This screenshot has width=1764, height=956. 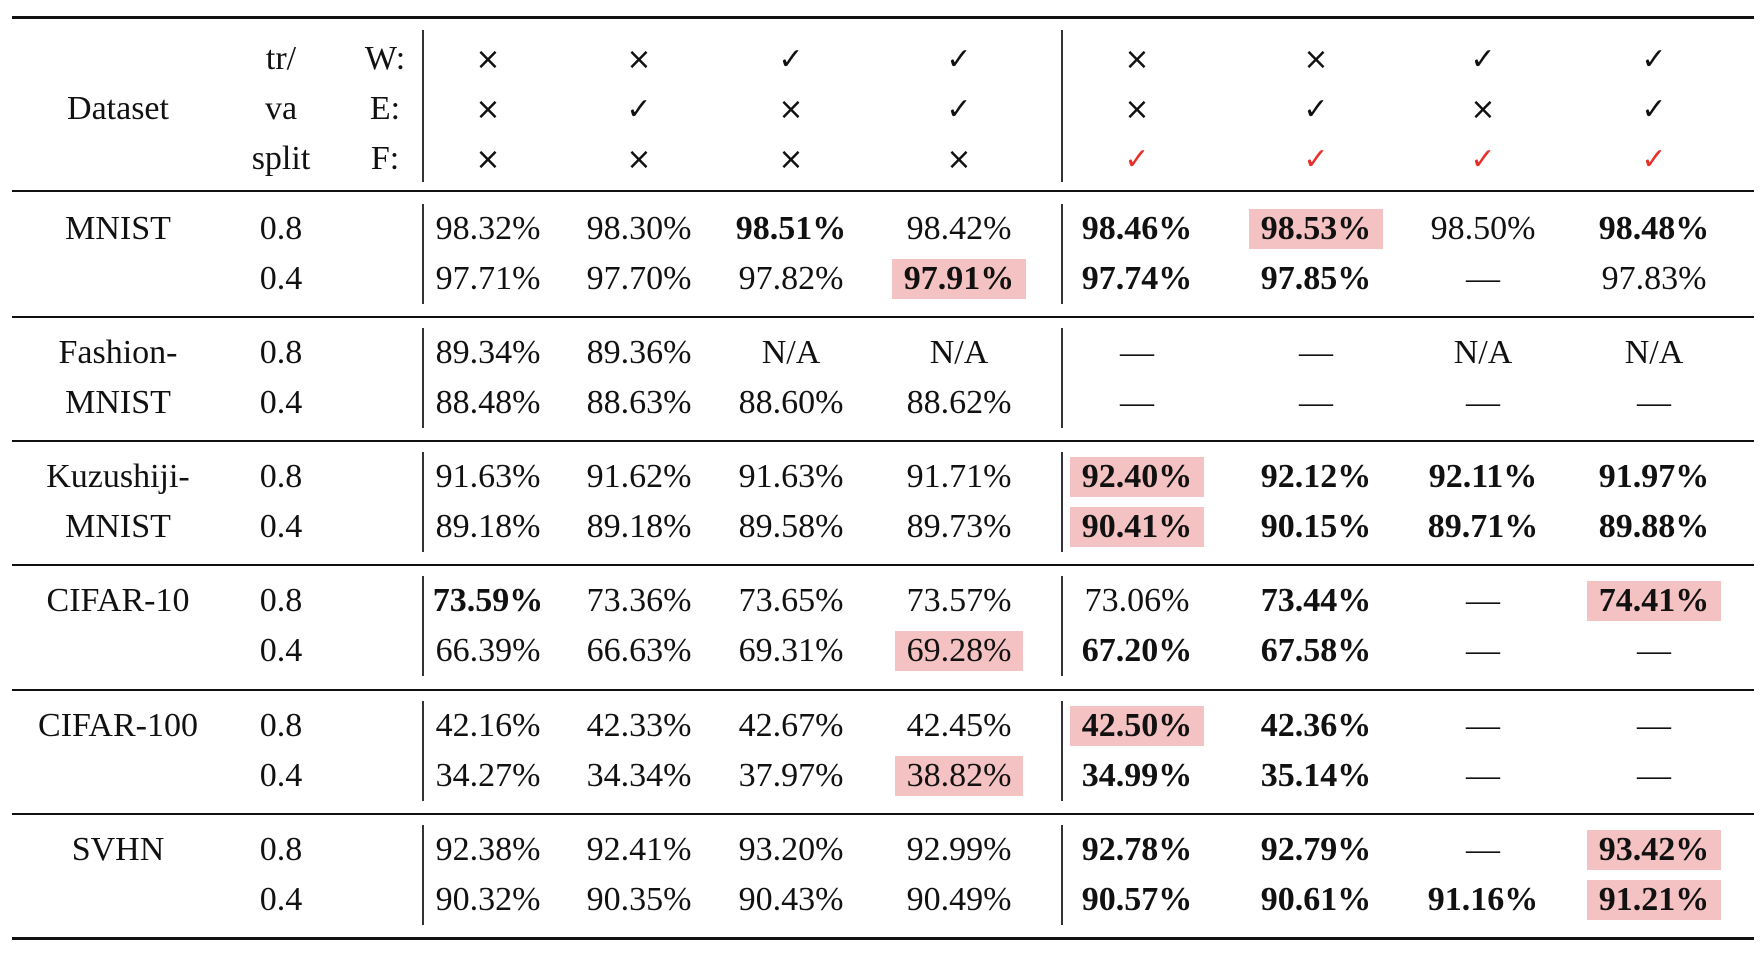 I want to click on header-row: va E: × ✓ × ✓ × ✓ × ✓, so click(x=883, y=109).